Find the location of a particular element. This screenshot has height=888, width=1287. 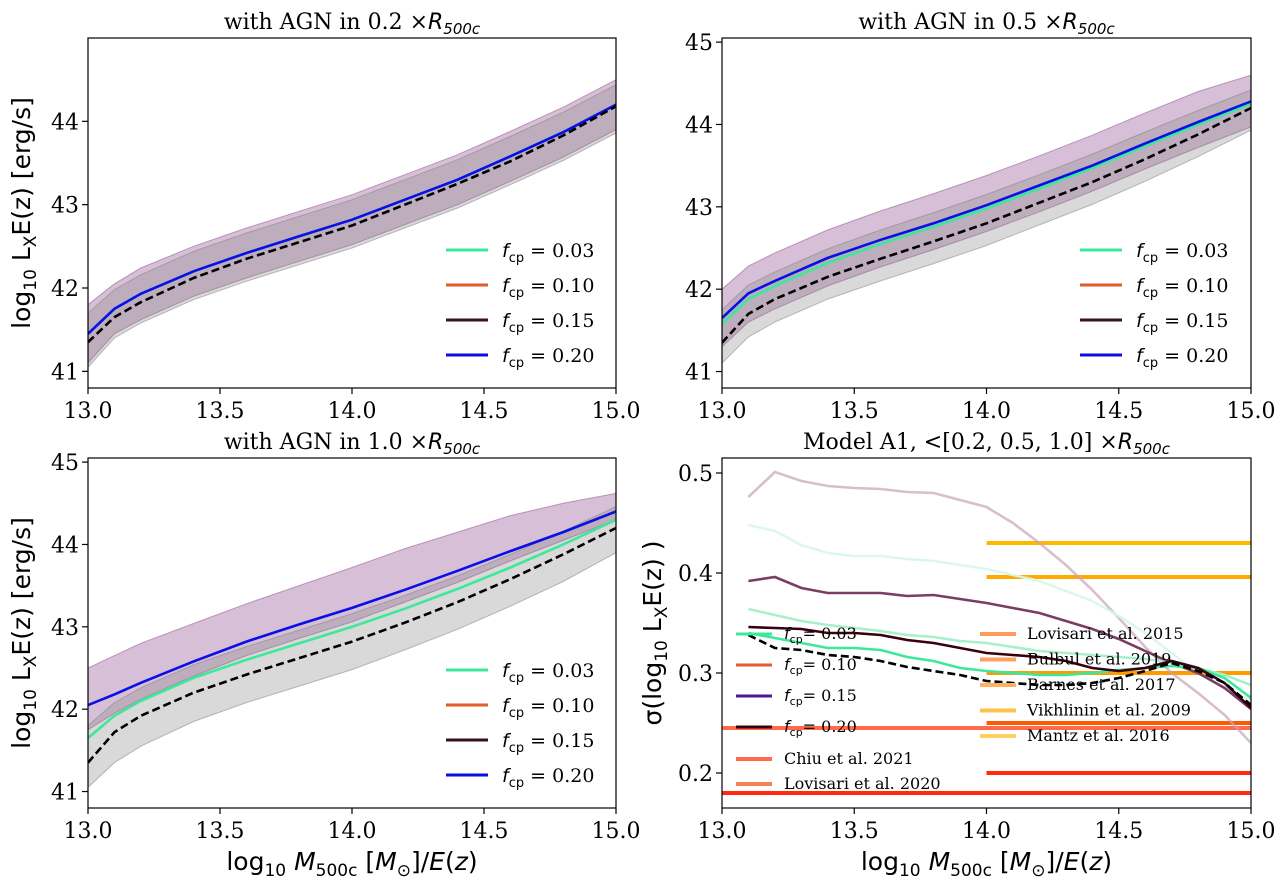

panel-title: with AGN in 0.5 ×R500c is located at coordinates (986, 24).